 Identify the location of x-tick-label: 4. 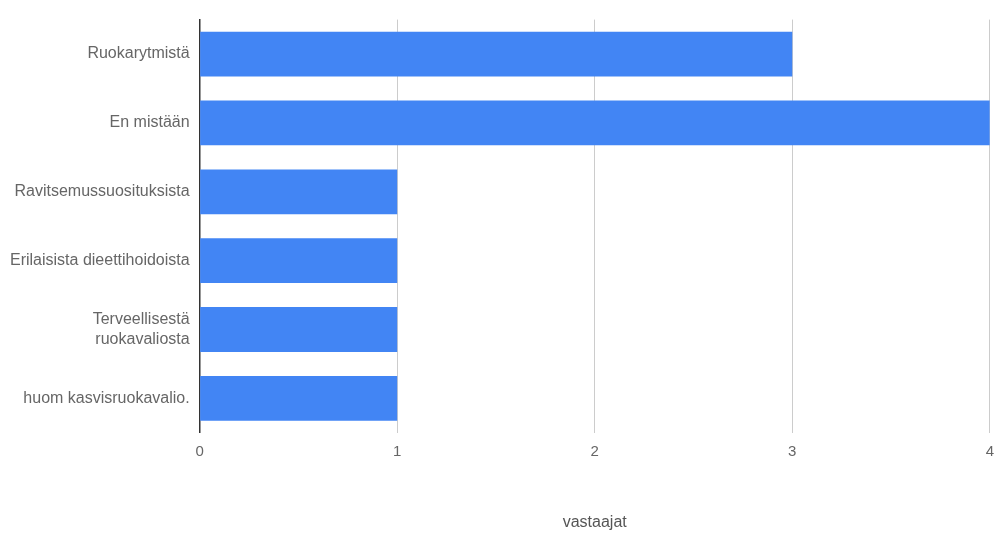
(989, 450).